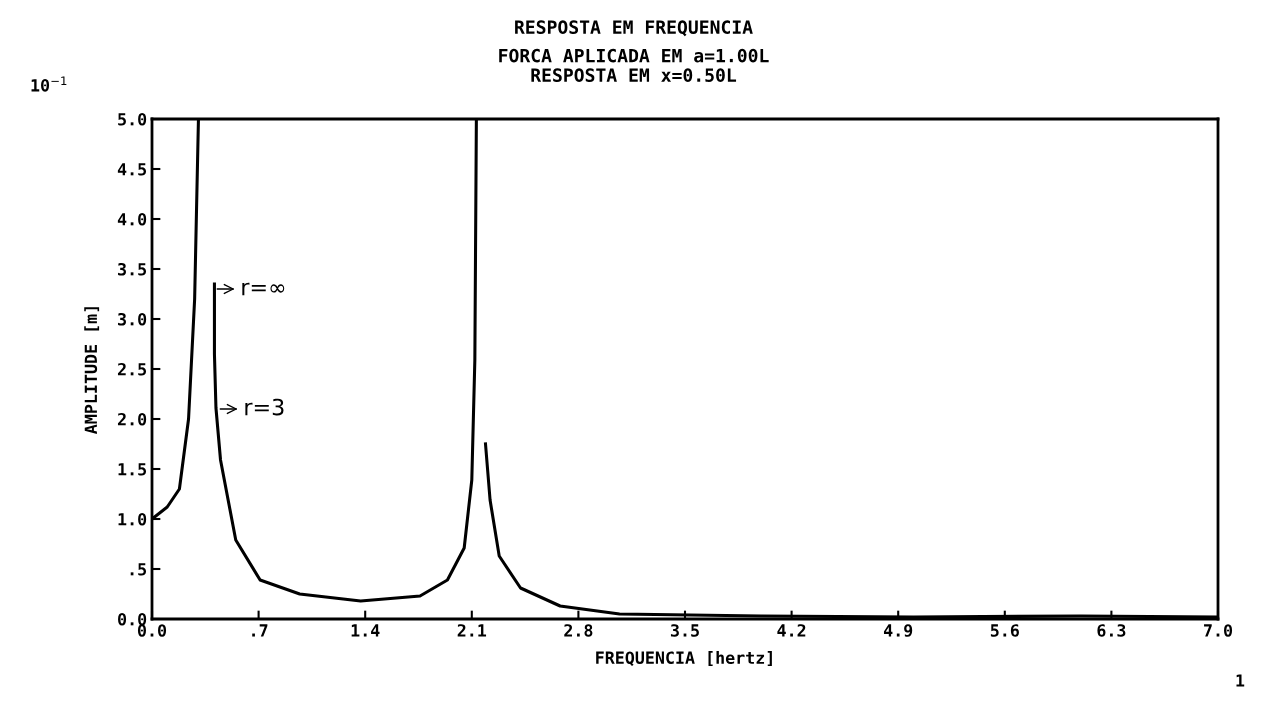 The width and height of the screenshot is (1267, 707). Describe the element at coordinates (1218, 630) in the screenshot. I see `x-tick-label: 7.0` at that location.